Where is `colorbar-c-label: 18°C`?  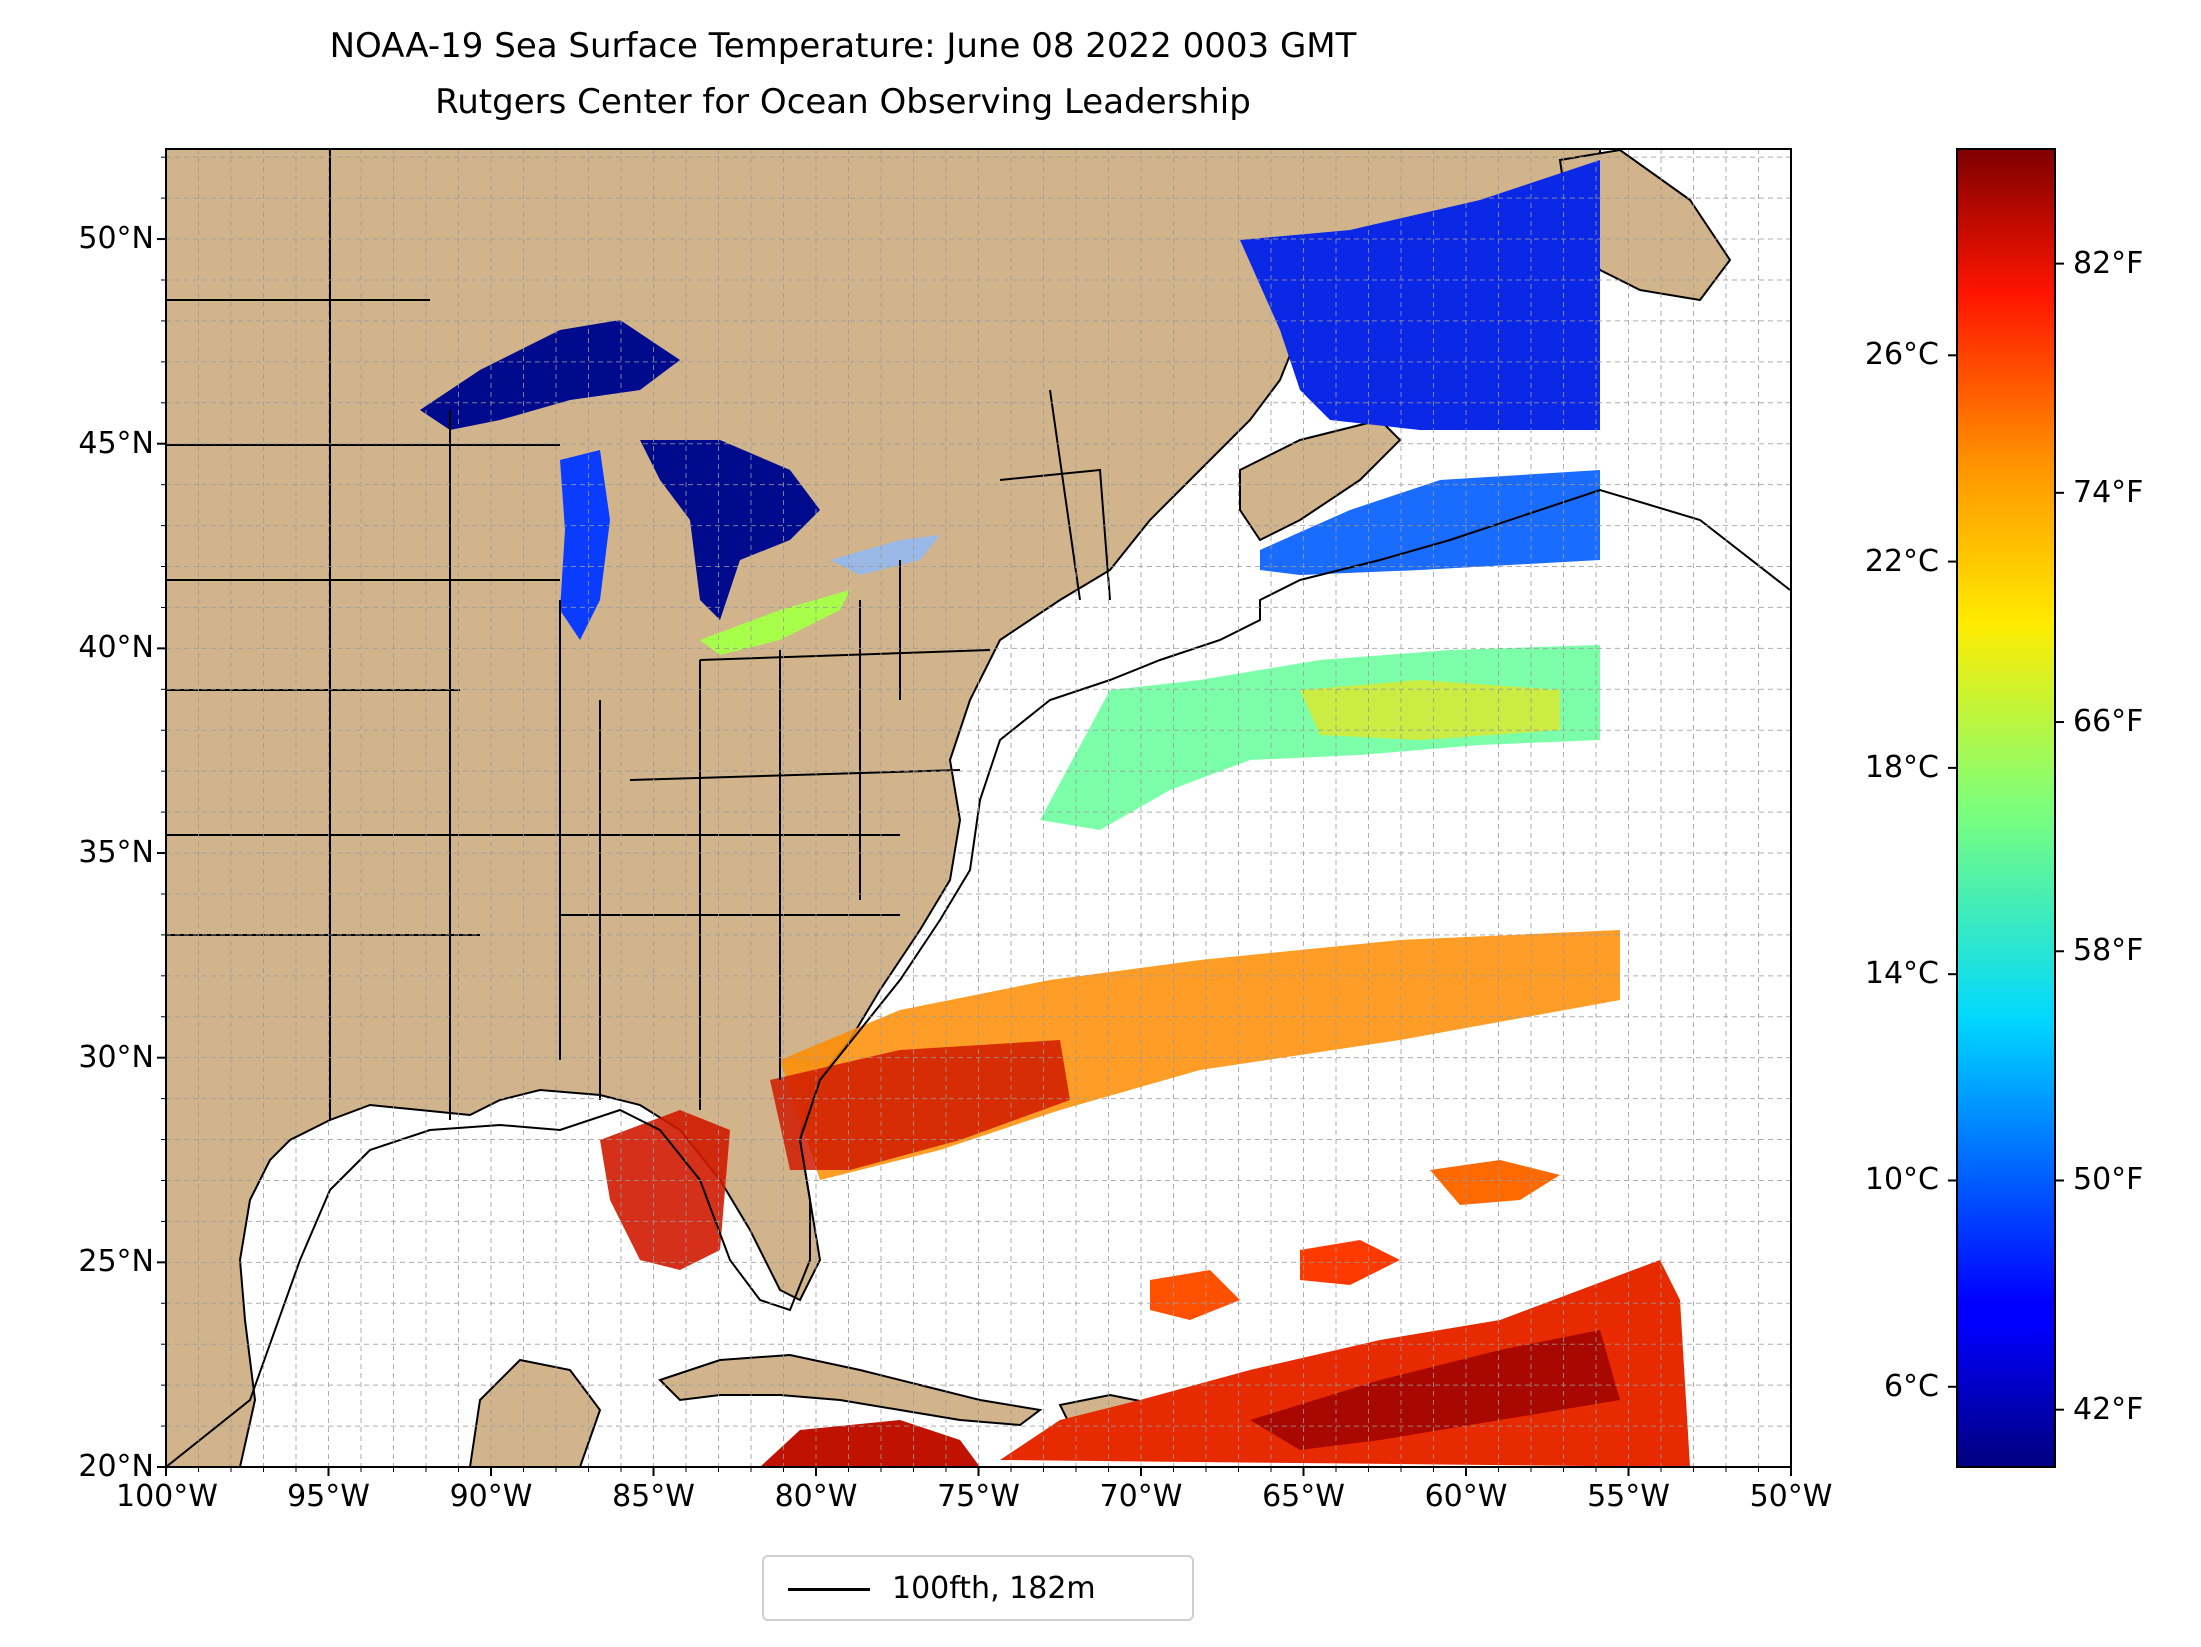
colorbar-c-label: 18°C is located at coordinates (1901, 767).